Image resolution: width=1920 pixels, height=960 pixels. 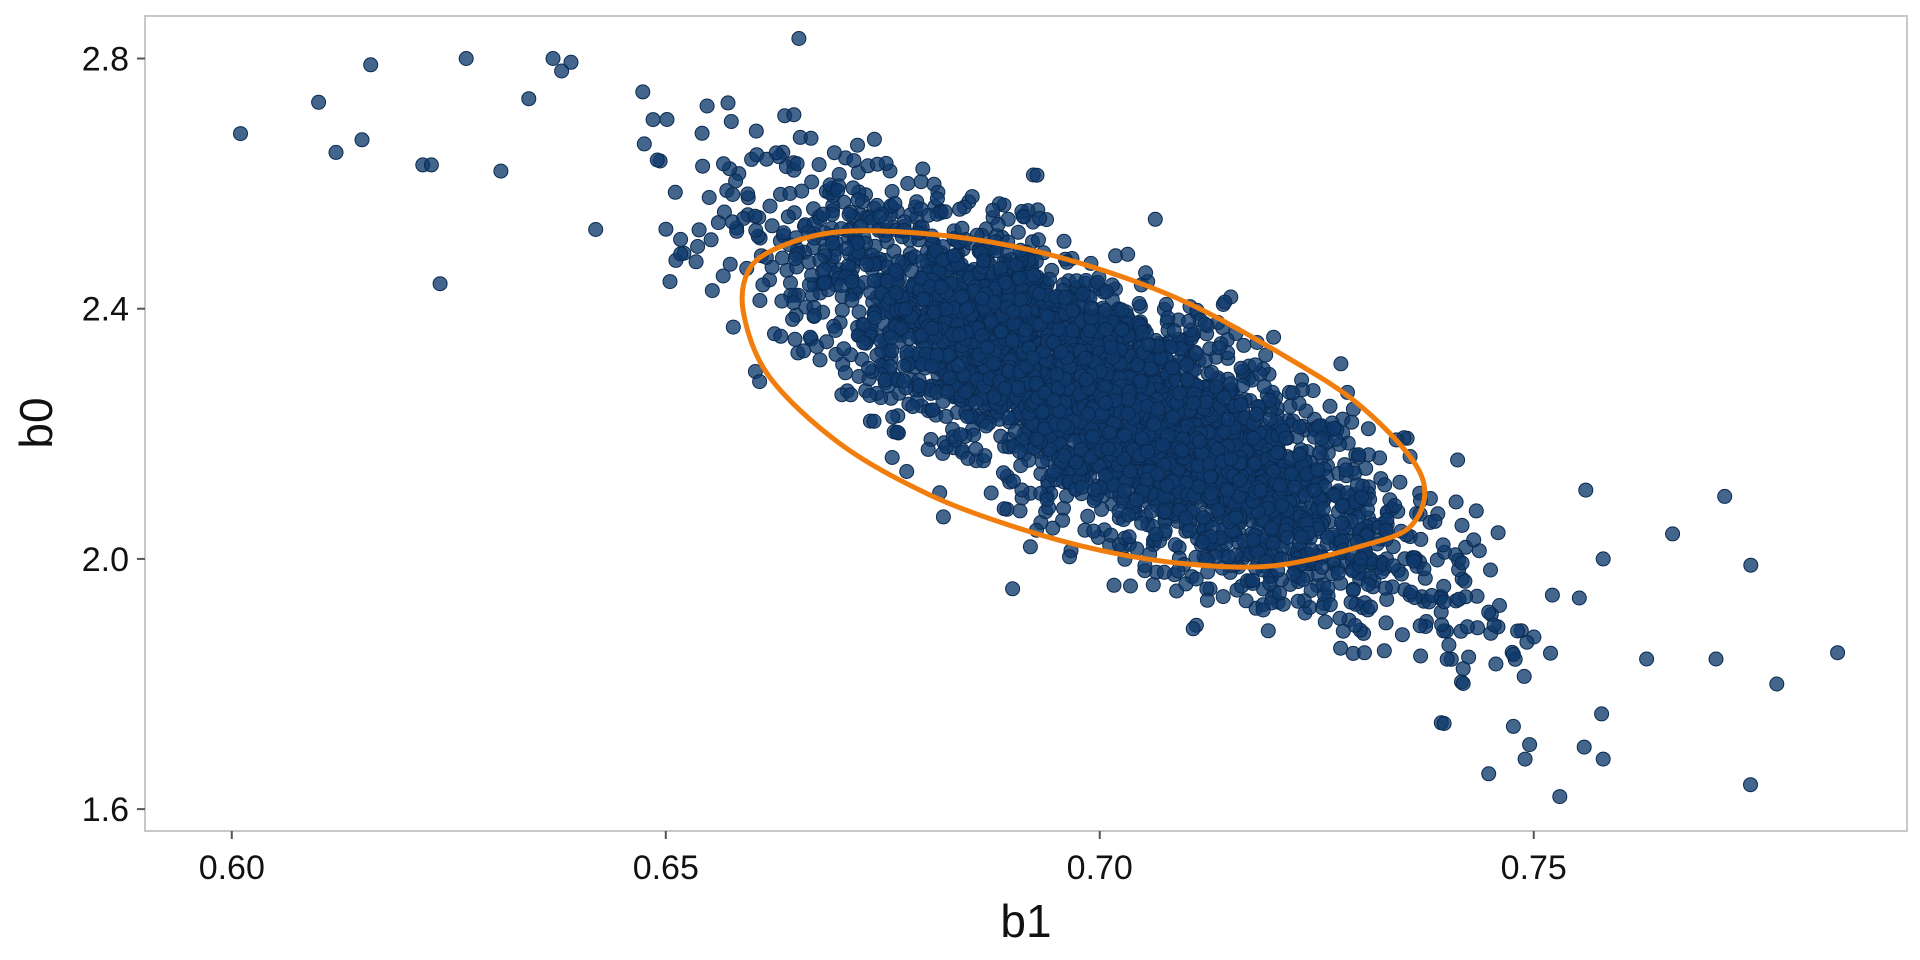 I want to click on y-tick-label: 2.4, so click(x=105, y=310).